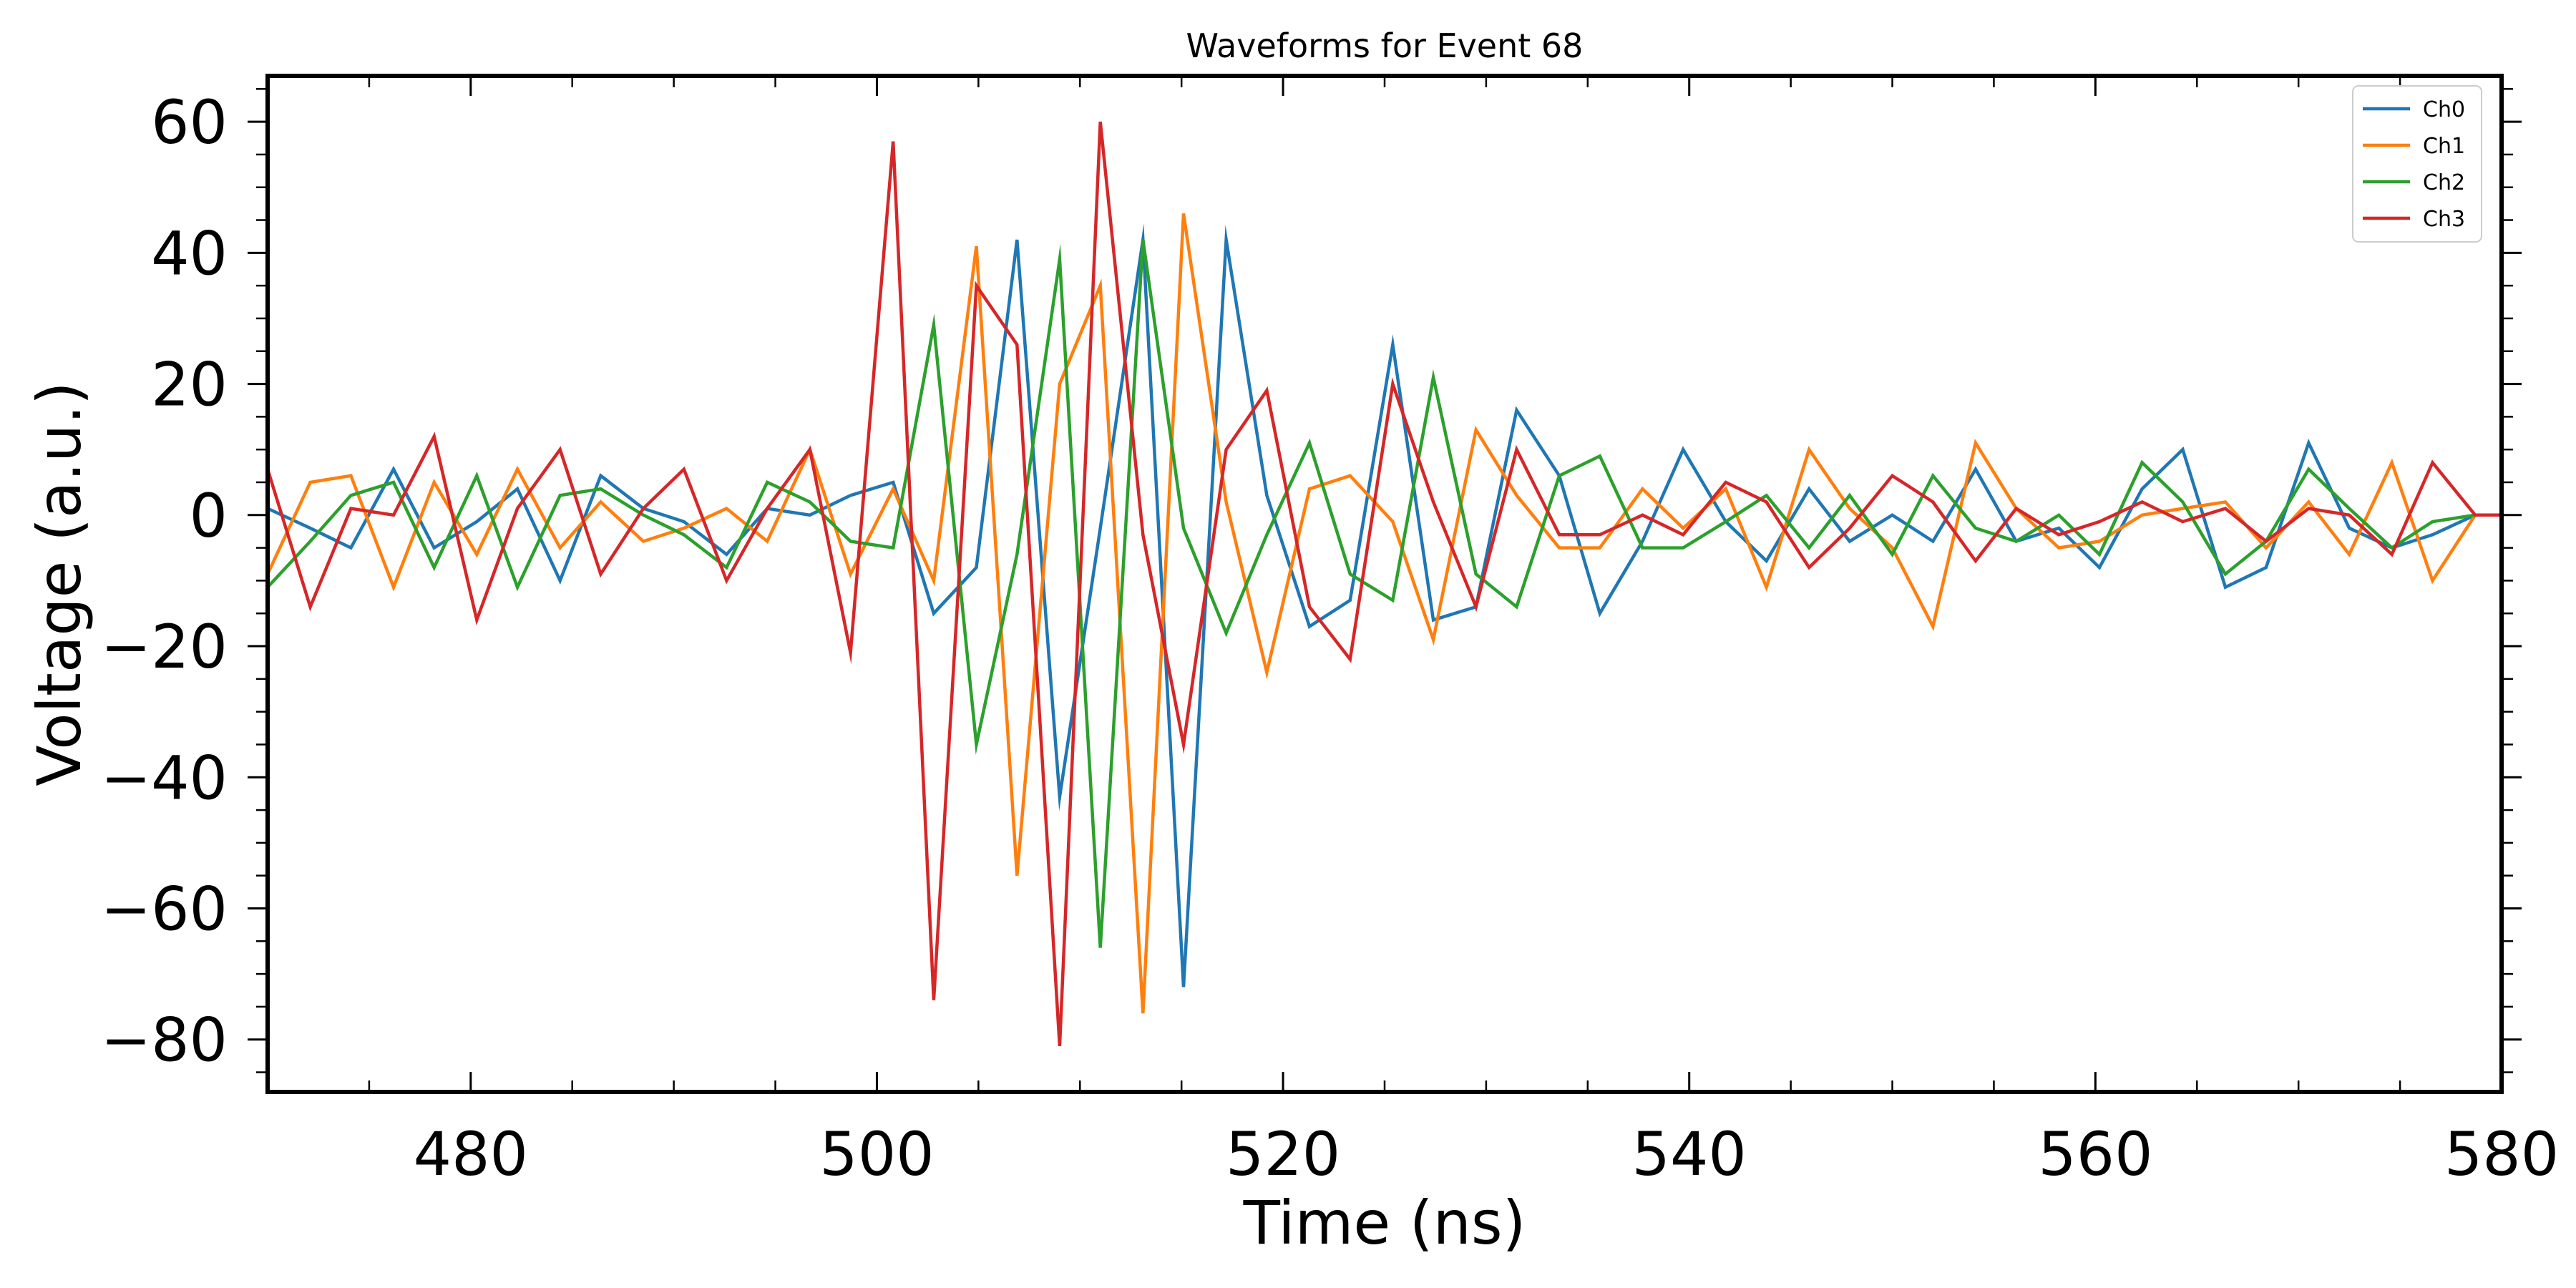  What do you see at coordinates (189, 253) in the screenshot?
I see `y-tick-label: 40` at bounding box center [189, 253].